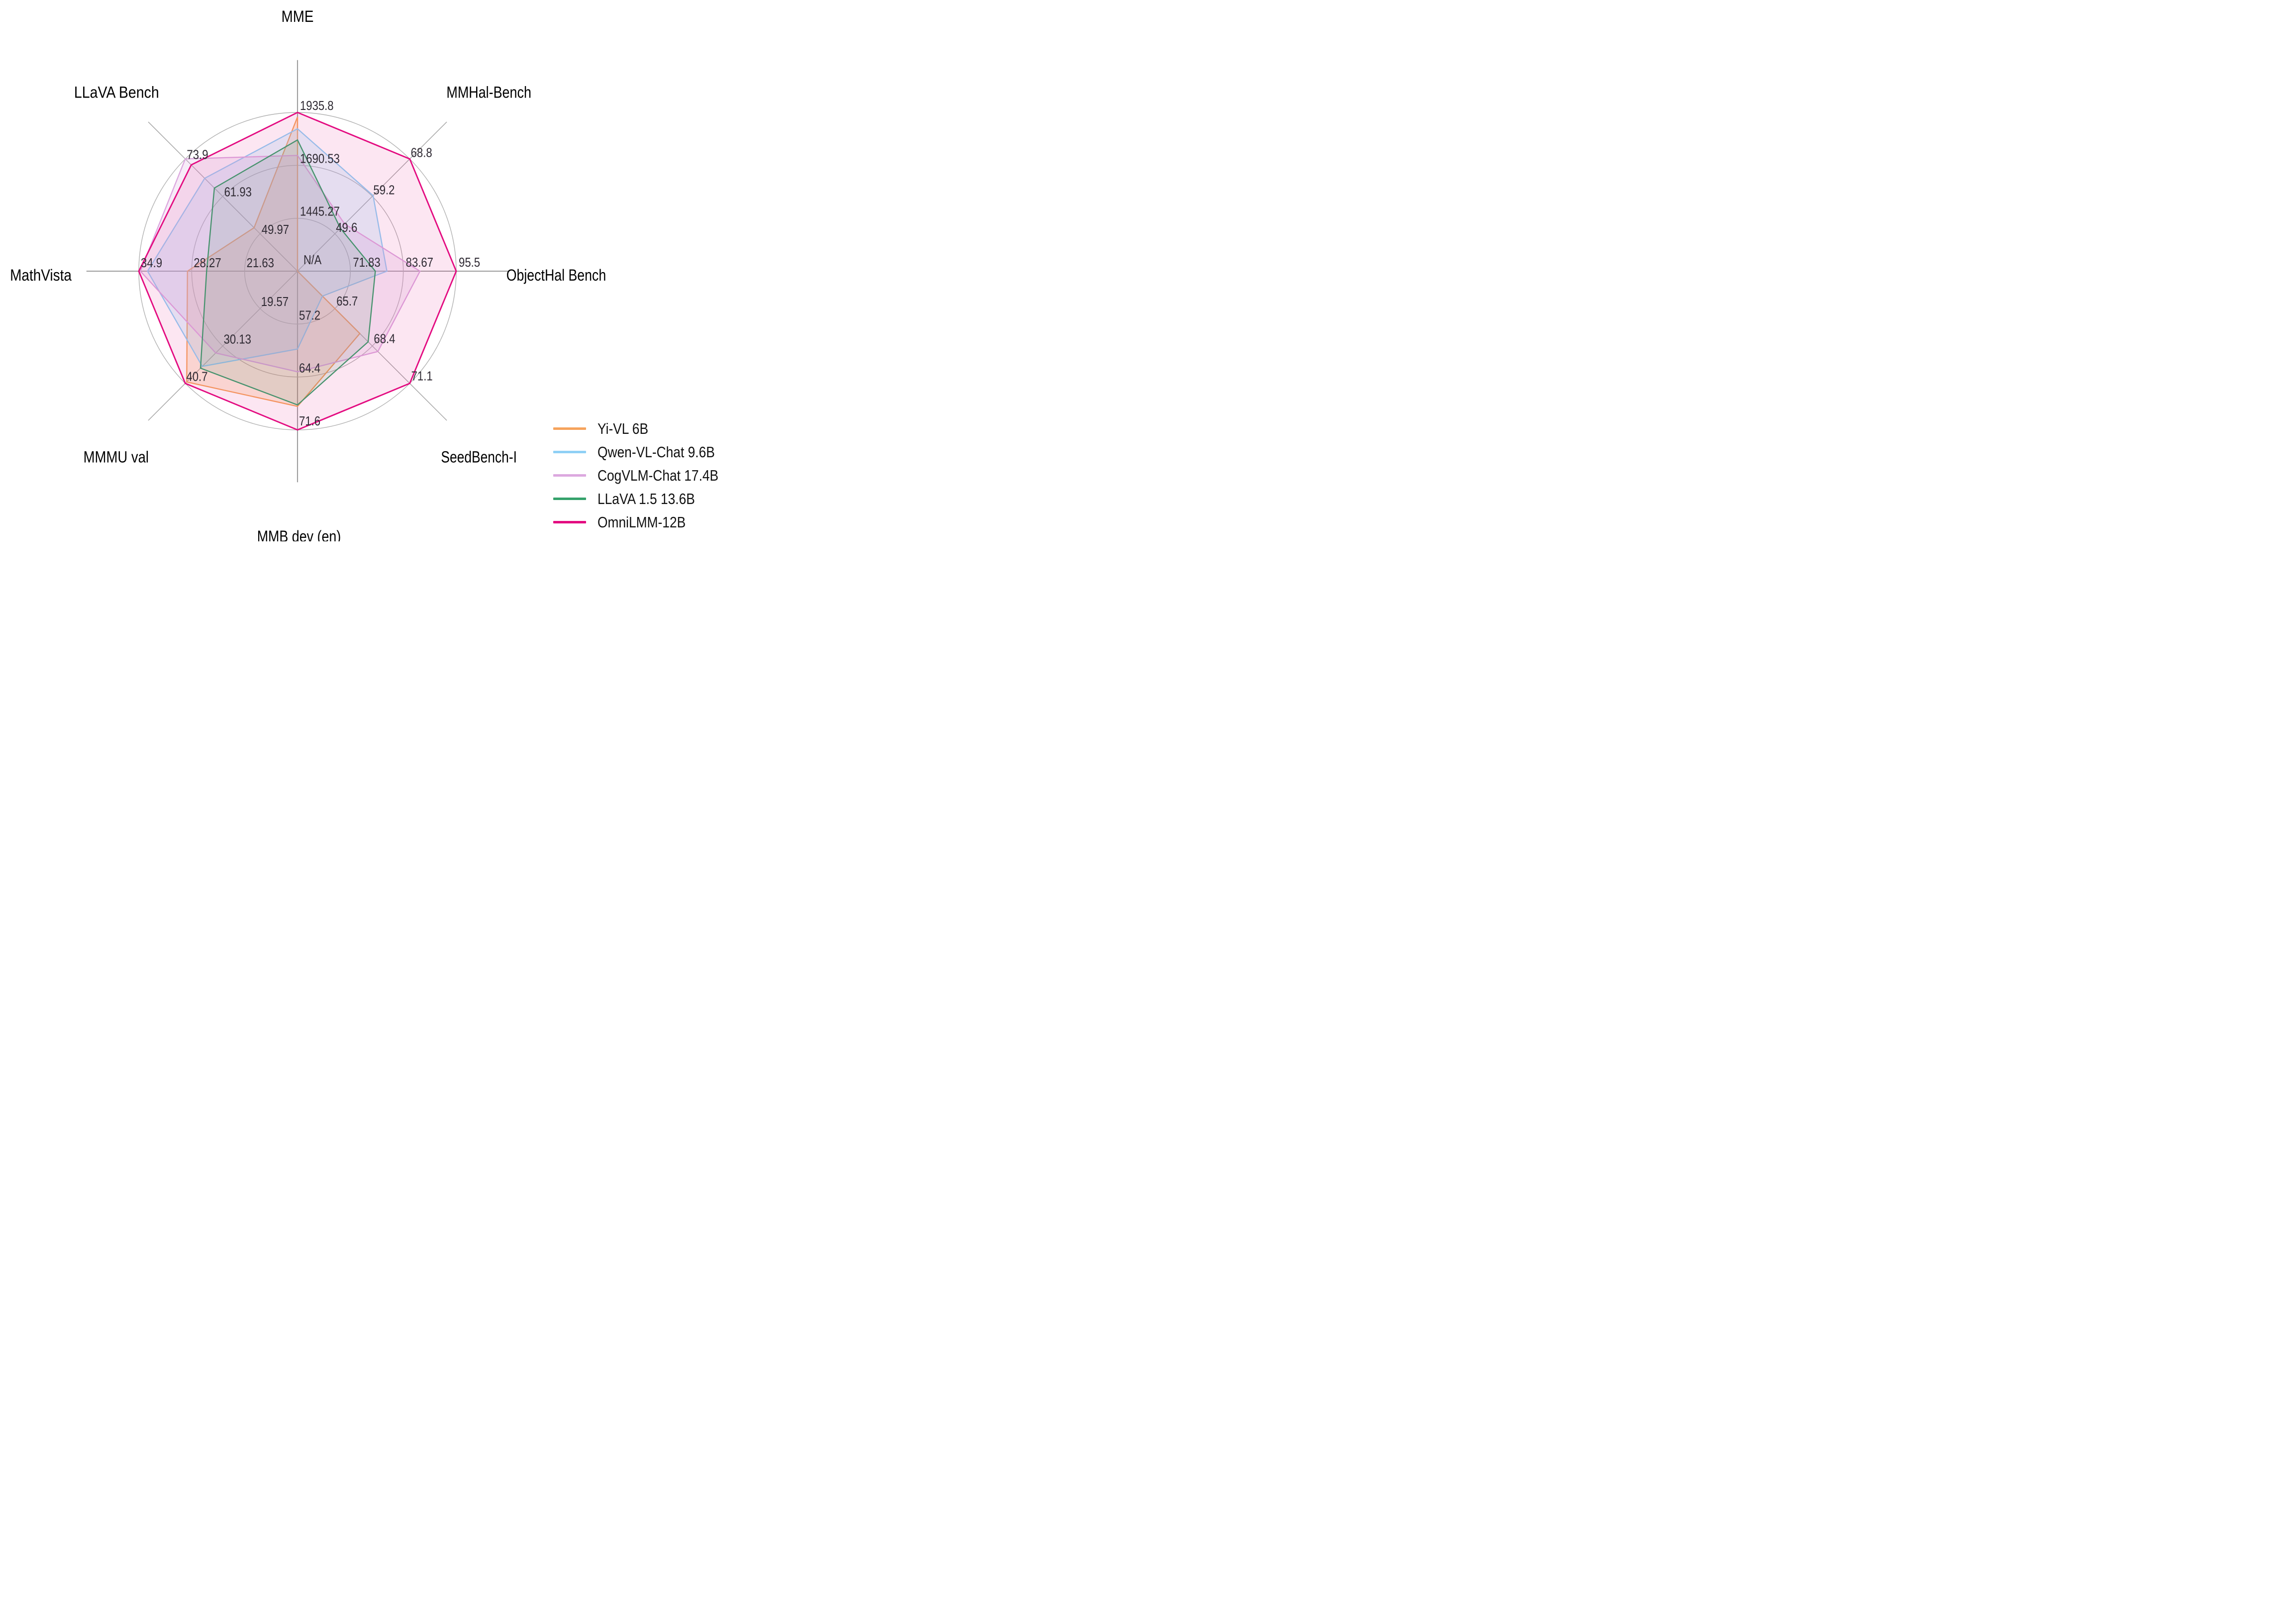 This screenshot has width=2292, height=1624. What do you see at coordinates (152, 262) in the screenshot?
I see `tick-label-mathvista-2: 34.9` at bounding box center [152, 262].